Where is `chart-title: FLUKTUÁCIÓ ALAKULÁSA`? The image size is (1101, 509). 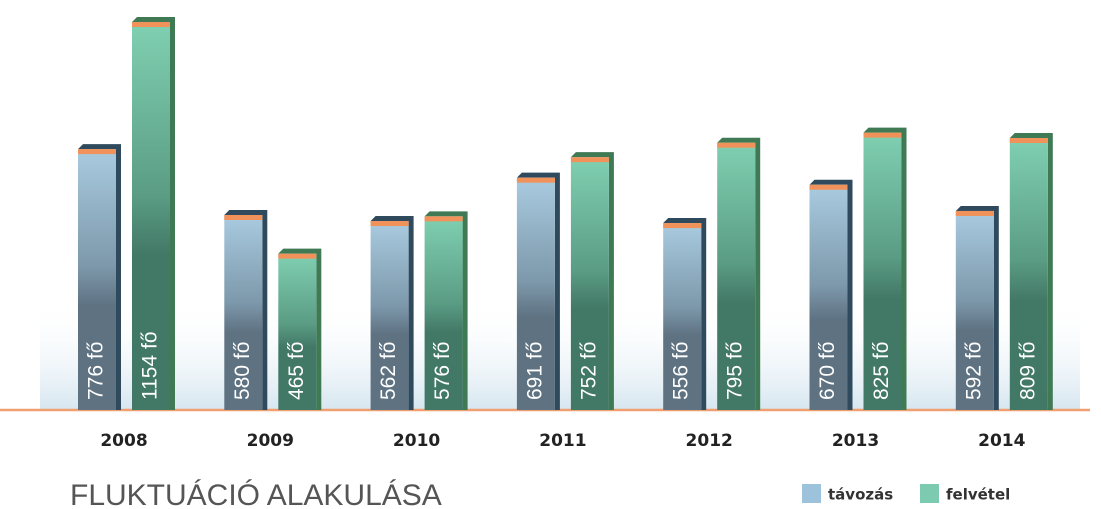
chart-title: FLUKTUÁCIÓ ALAKULÁSA is located at coordinates (256, 494).